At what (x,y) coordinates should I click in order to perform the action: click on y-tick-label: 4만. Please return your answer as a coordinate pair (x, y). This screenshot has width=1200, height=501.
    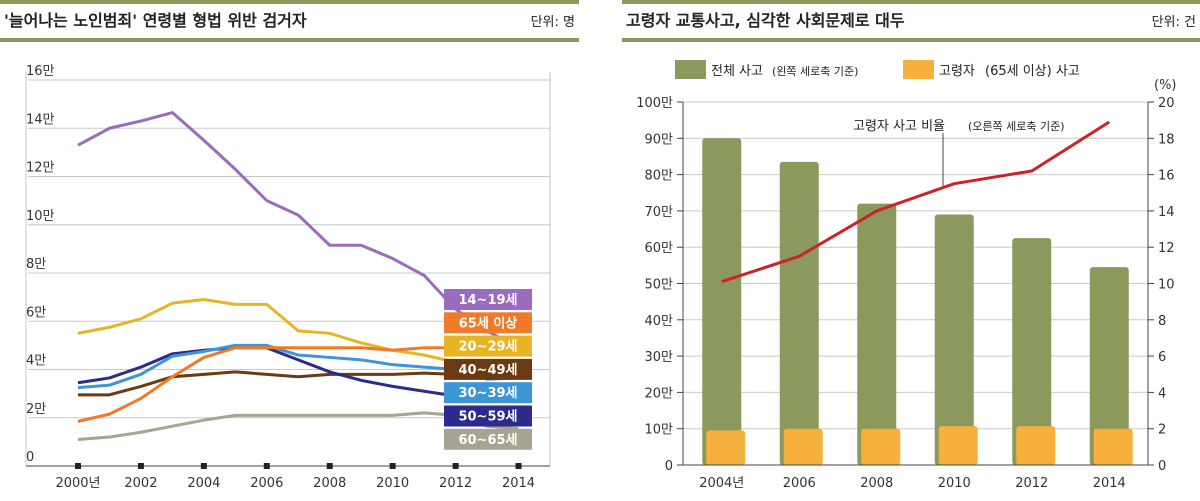
    Looking at the image, I should click on (36, 361).